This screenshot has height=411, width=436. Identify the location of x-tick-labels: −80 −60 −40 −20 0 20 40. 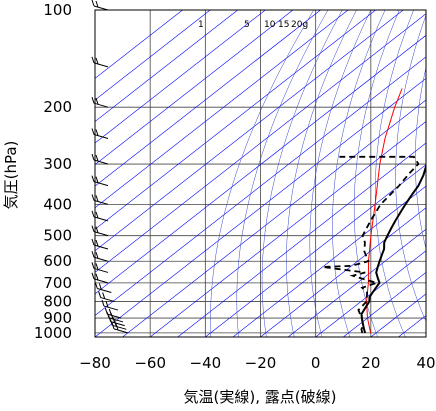
(257, 363).